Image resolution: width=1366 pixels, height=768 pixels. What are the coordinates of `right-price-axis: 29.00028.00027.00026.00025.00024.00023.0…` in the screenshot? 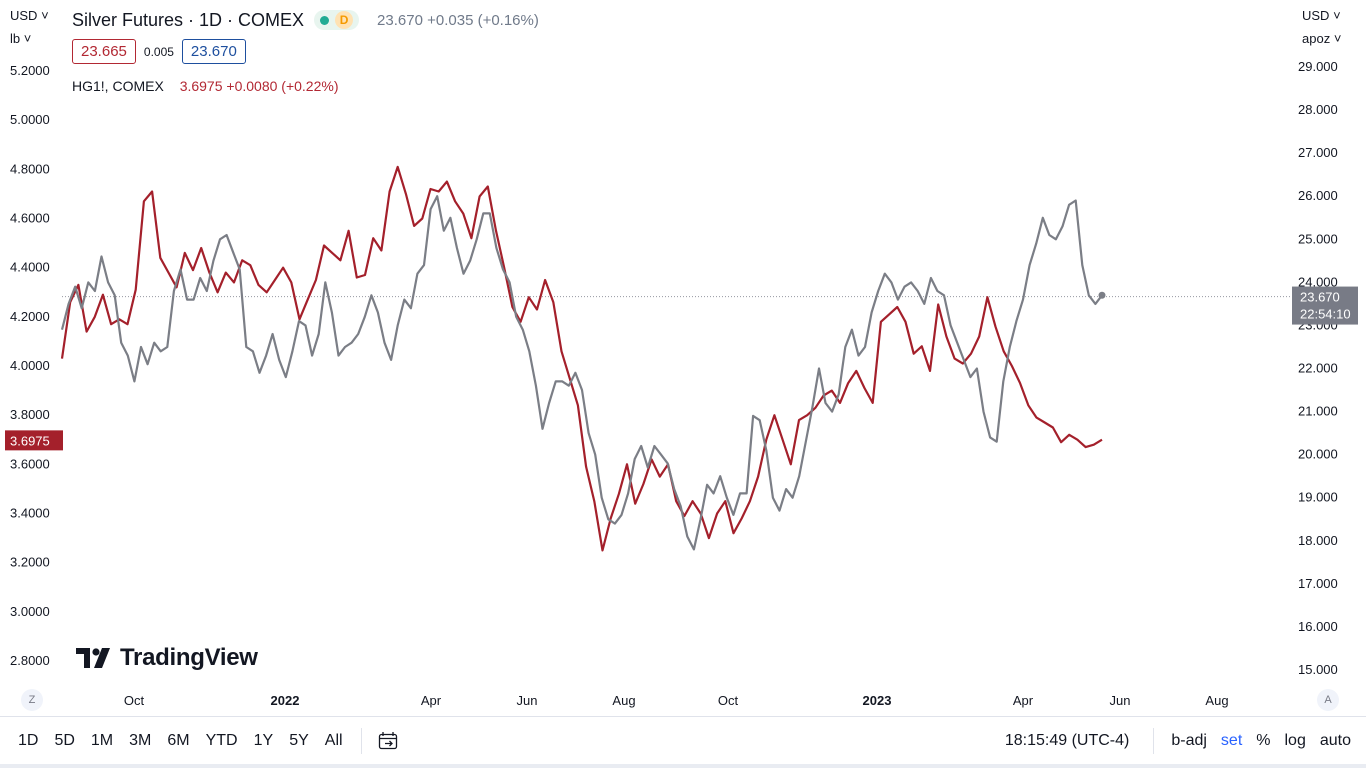 It's located at (1318, 368).